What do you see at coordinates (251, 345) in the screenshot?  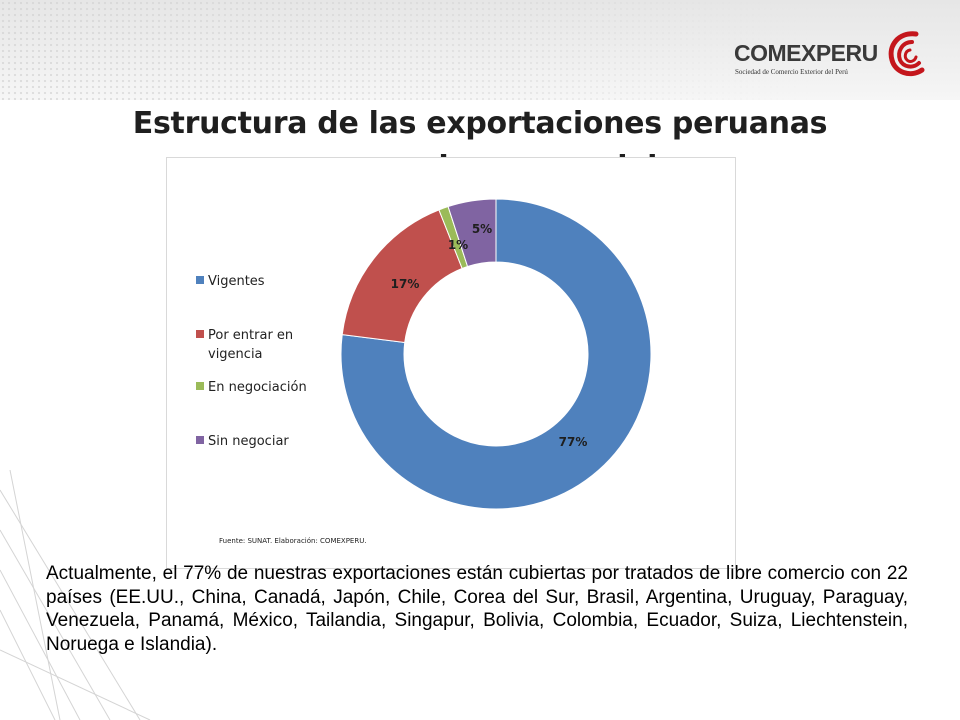 I see `legend-label: Por entrar en vigencia` at bounding box center [251, 345].